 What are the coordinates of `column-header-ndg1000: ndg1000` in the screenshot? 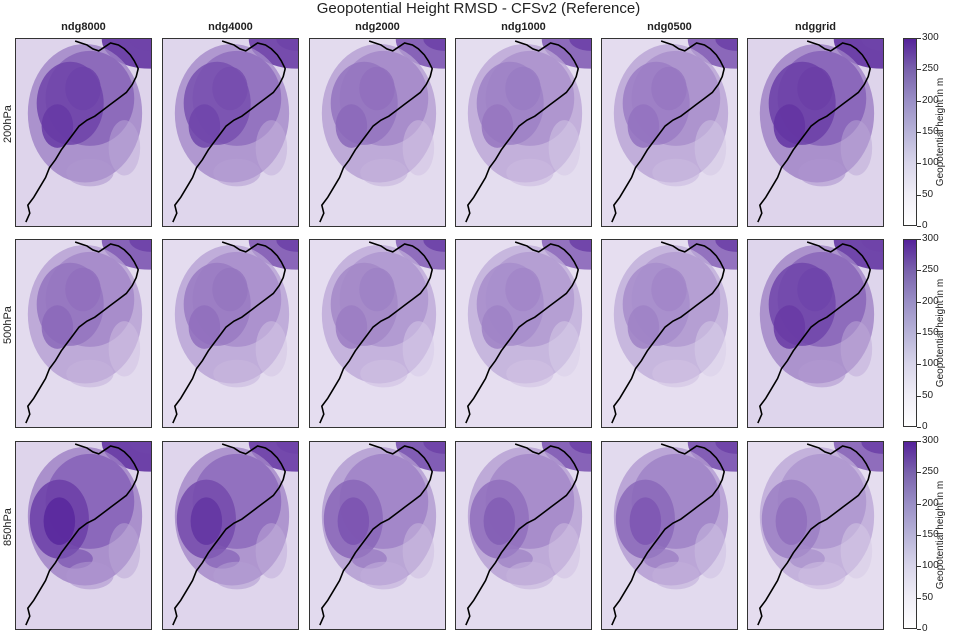 It's located at (523, 27).